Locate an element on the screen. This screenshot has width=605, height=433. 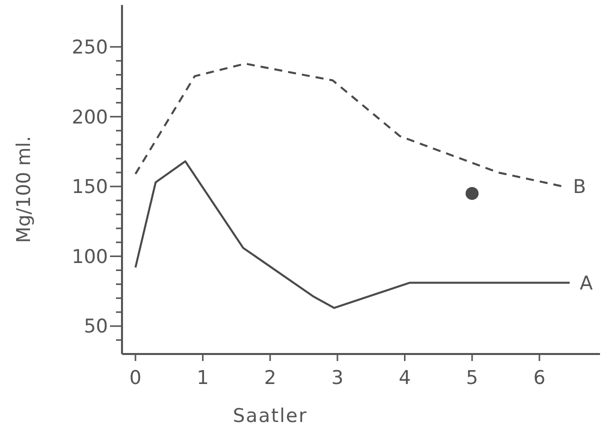
x-tick-label: 3 is located at coordinates (337, 378).